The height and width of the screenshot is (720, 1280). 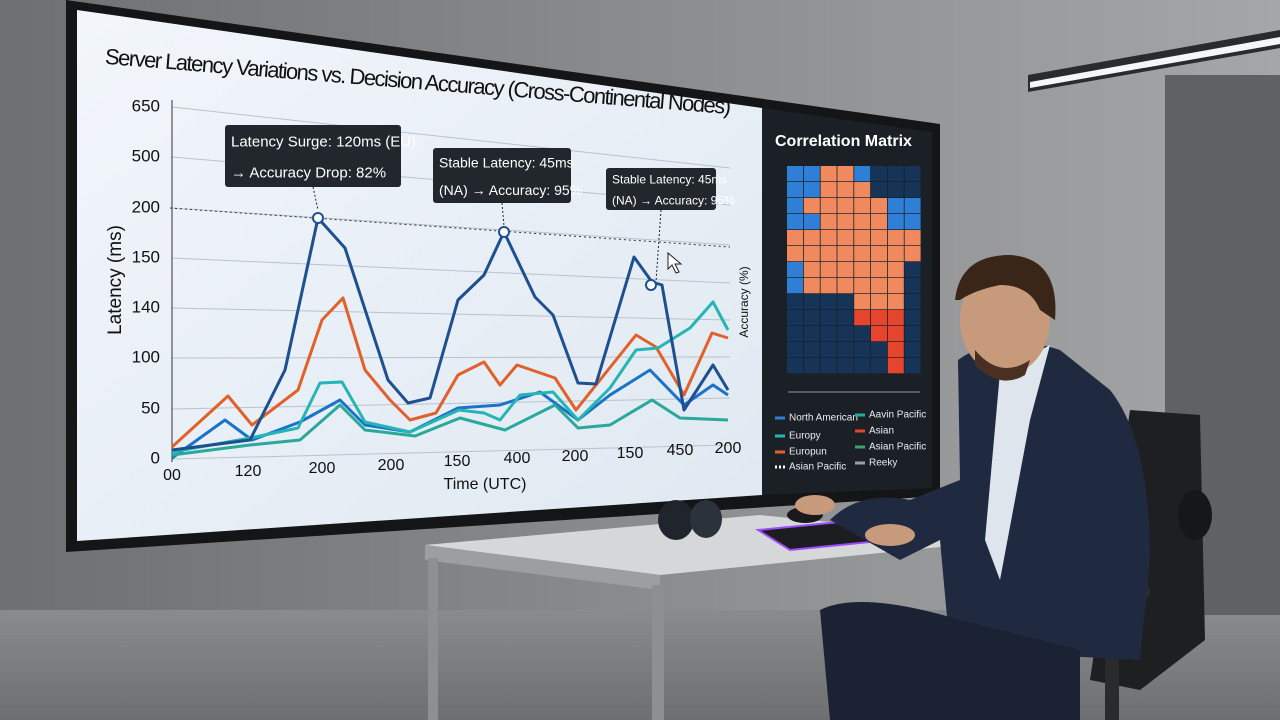 I want to click on annotation-text: → Accuracy Drop: 82%, so click(x=308, y=172).